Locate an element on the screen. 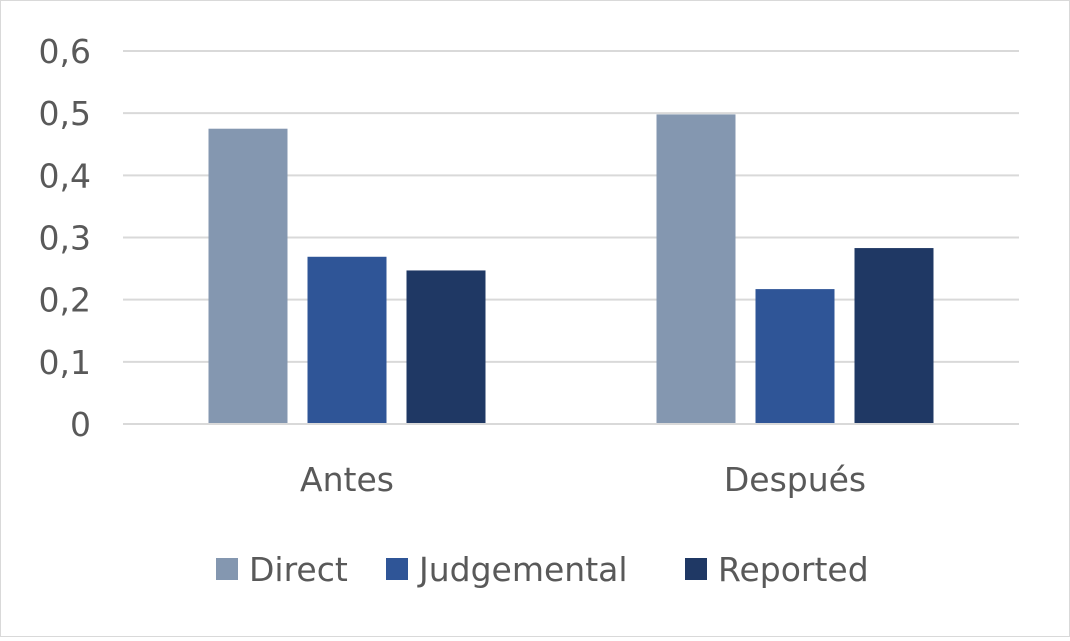 This screenshot has width=1070, height=641. legend: Direct Judgemental Reported is located at coordinates (542, 569).